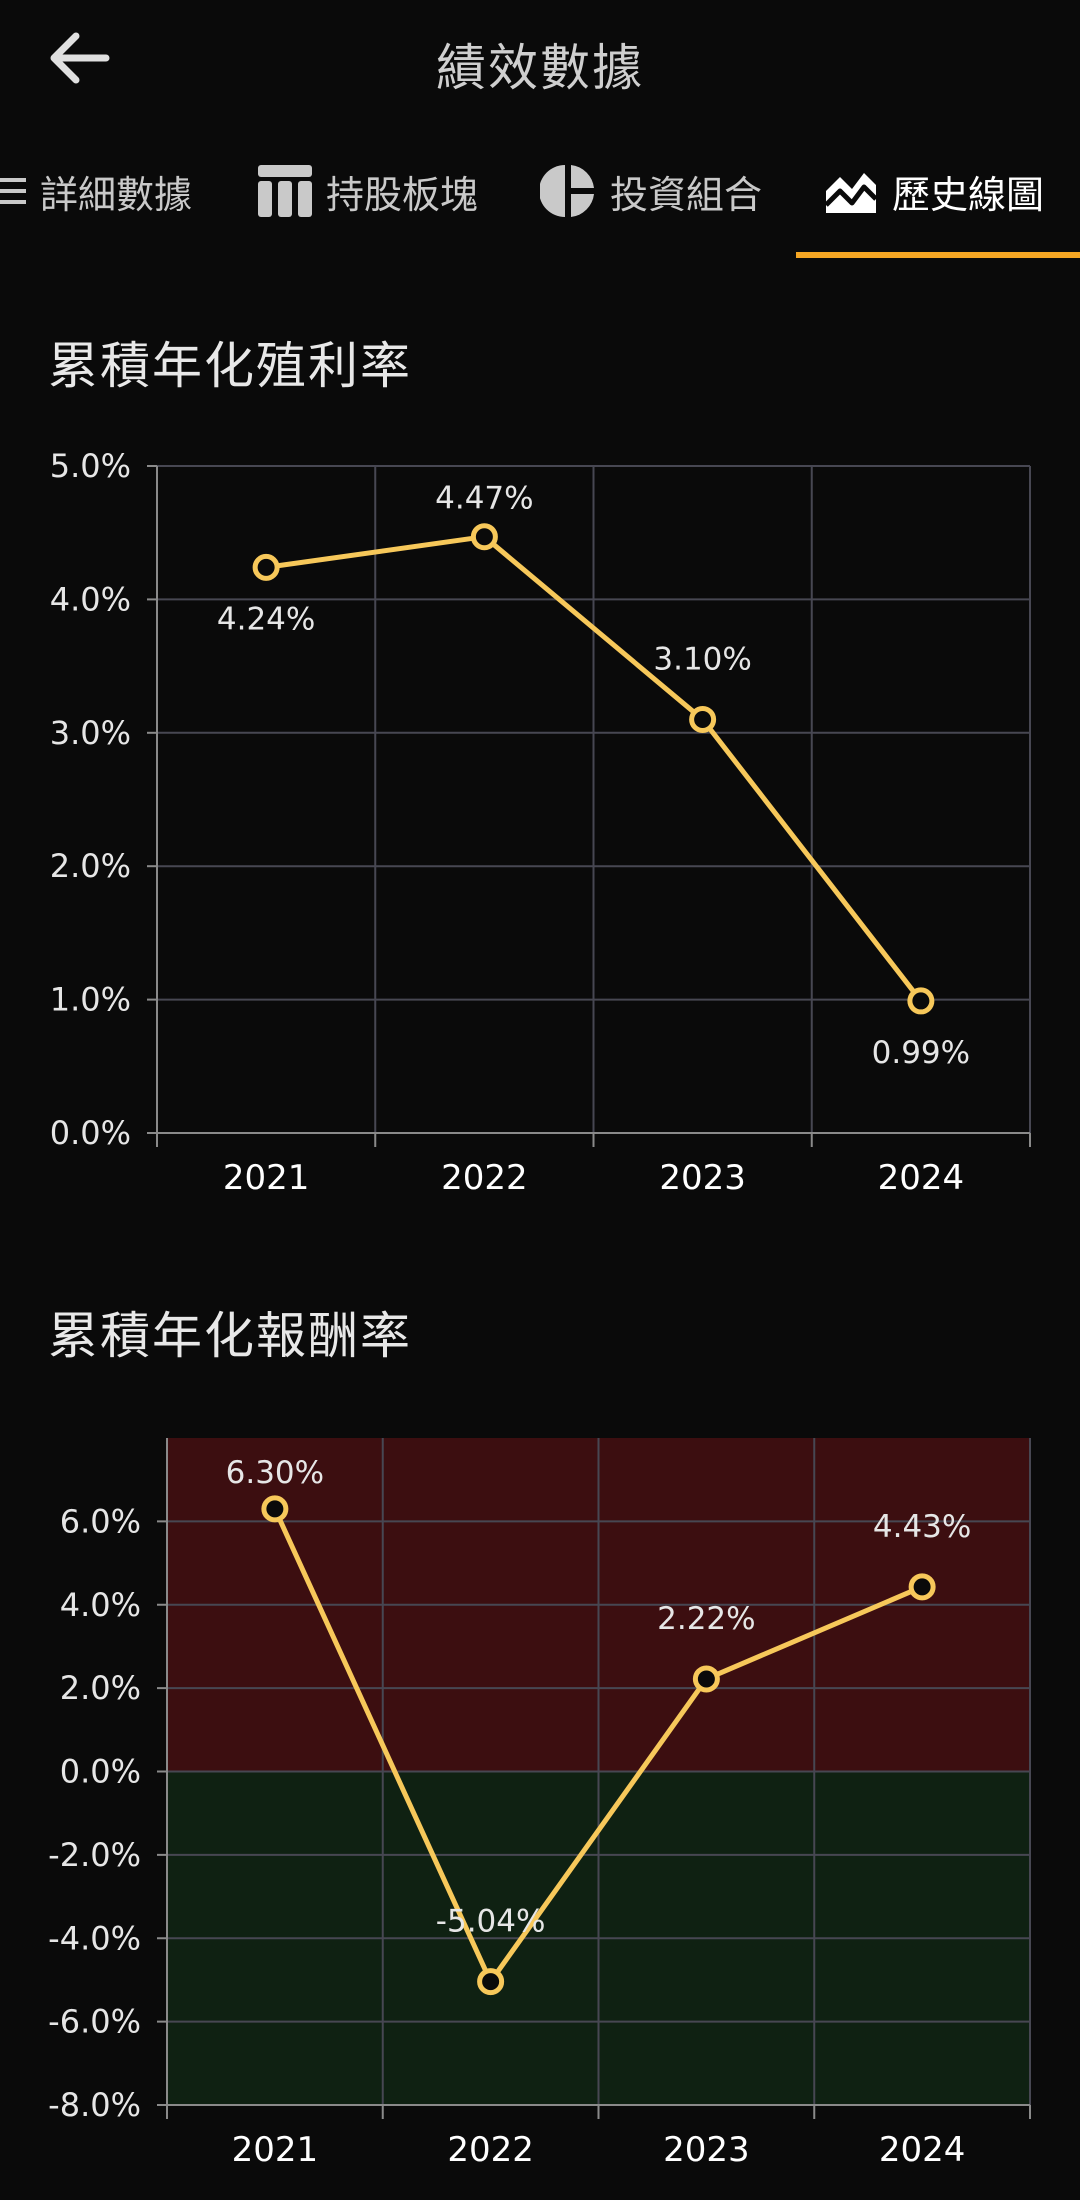 This screenshot has height=2200, width=1080. I want to click on data-label: -5.04%, so click(491, 1922).